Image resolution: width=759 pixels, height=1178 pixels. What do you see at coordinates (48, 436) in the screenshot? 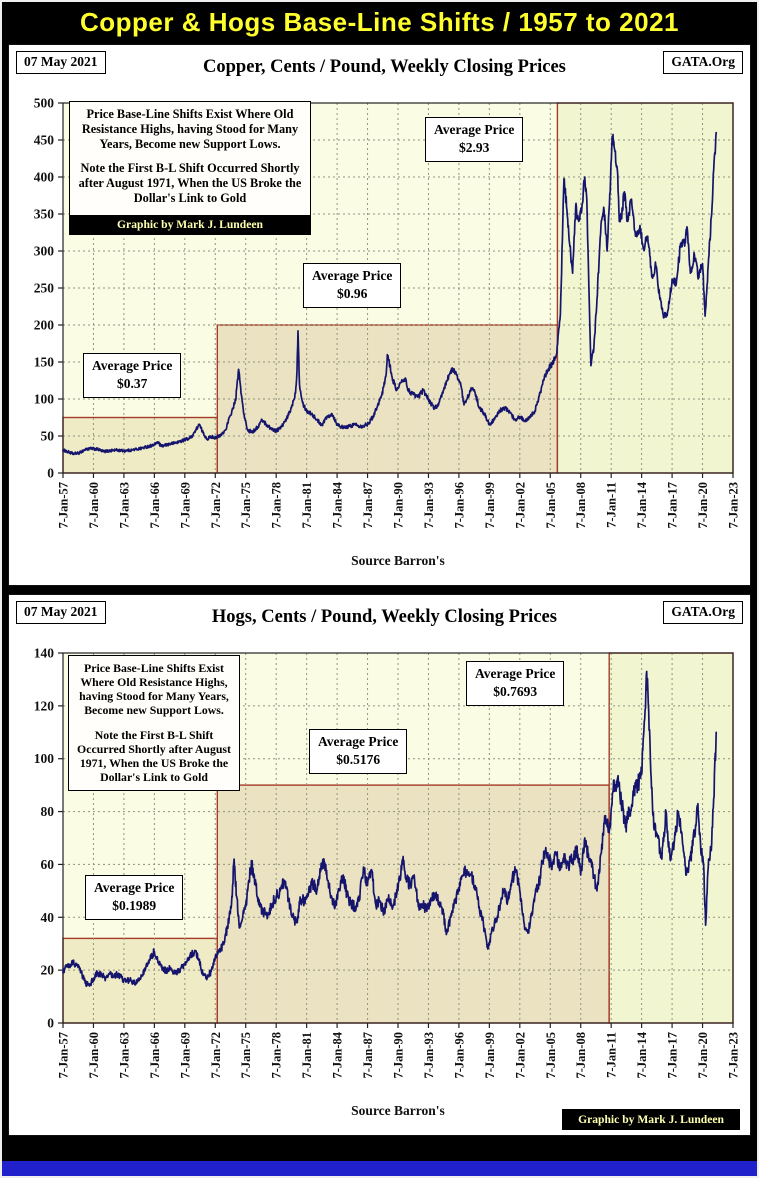
I see `svg-text: 50` at bounding box center [48, 436].